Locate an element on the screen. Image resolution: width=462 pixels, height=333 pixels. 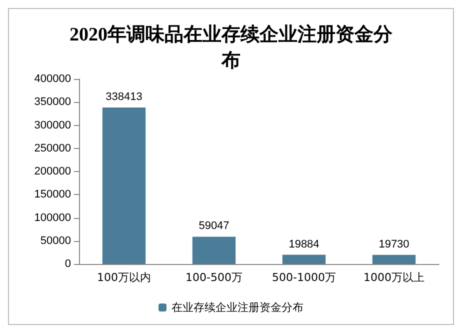
y-tick-label: 300000 is located at coordinates (52, 125).